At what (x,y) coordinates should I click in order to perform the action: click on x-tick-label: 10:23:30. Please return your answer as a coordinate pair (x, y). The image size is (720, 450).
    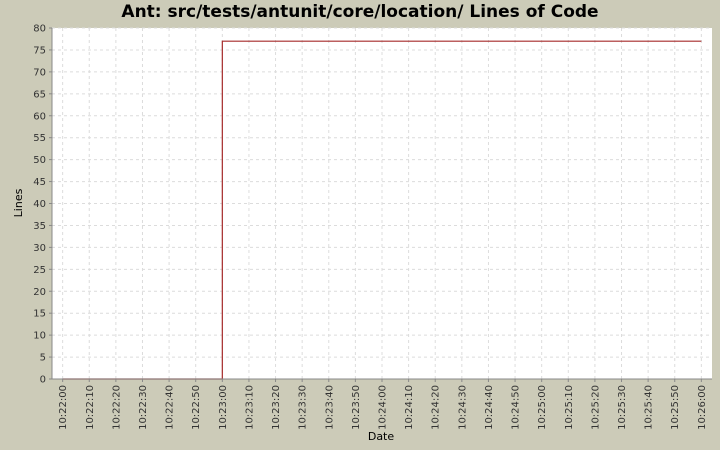
    Looking at the image, I should click on (303, 407).